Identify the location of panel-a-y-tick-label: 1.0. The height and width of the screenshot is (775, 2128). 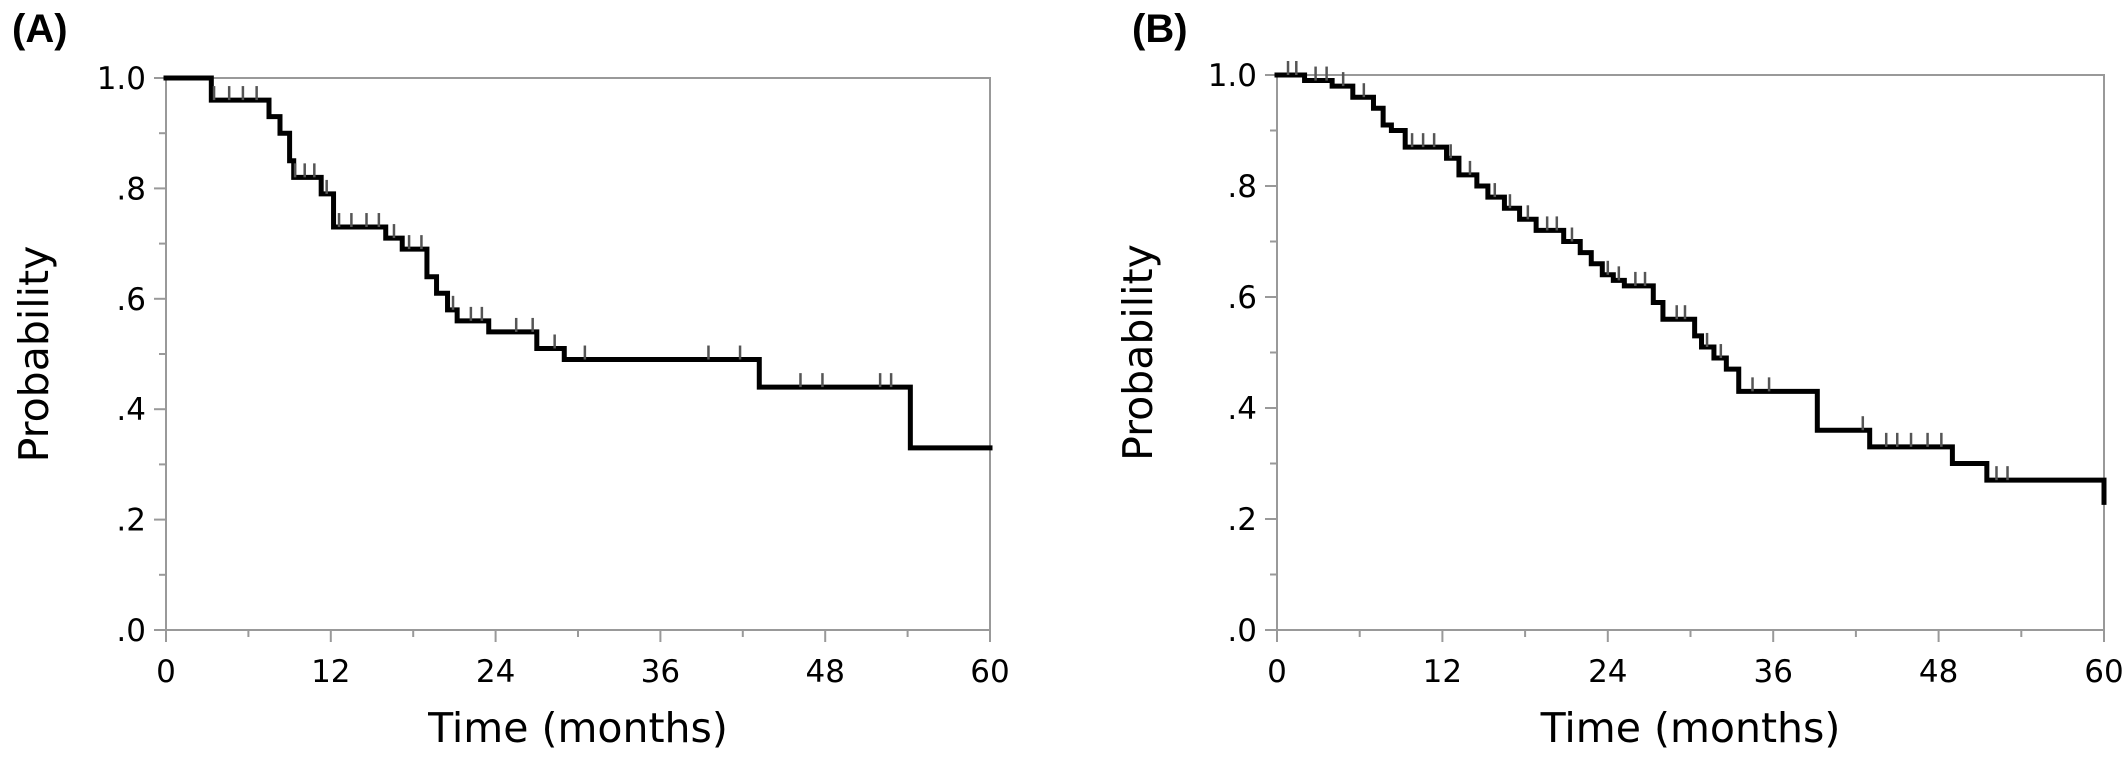
(121, 79).